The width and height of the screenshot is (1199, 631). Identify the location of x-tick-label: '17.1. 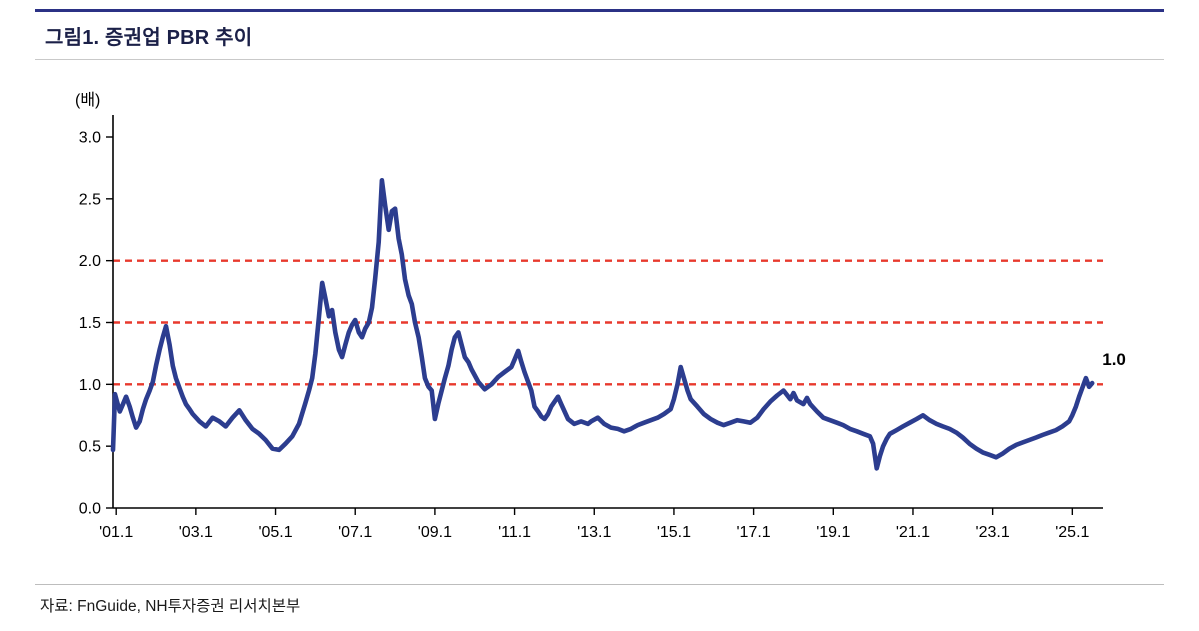
(754, 532).